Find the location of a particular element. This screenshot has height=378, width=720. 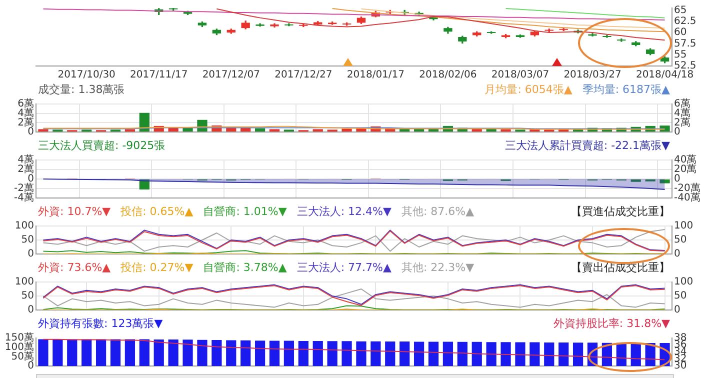

x-tick-label: 2018/04/18 is located at coordinates (665, 75).